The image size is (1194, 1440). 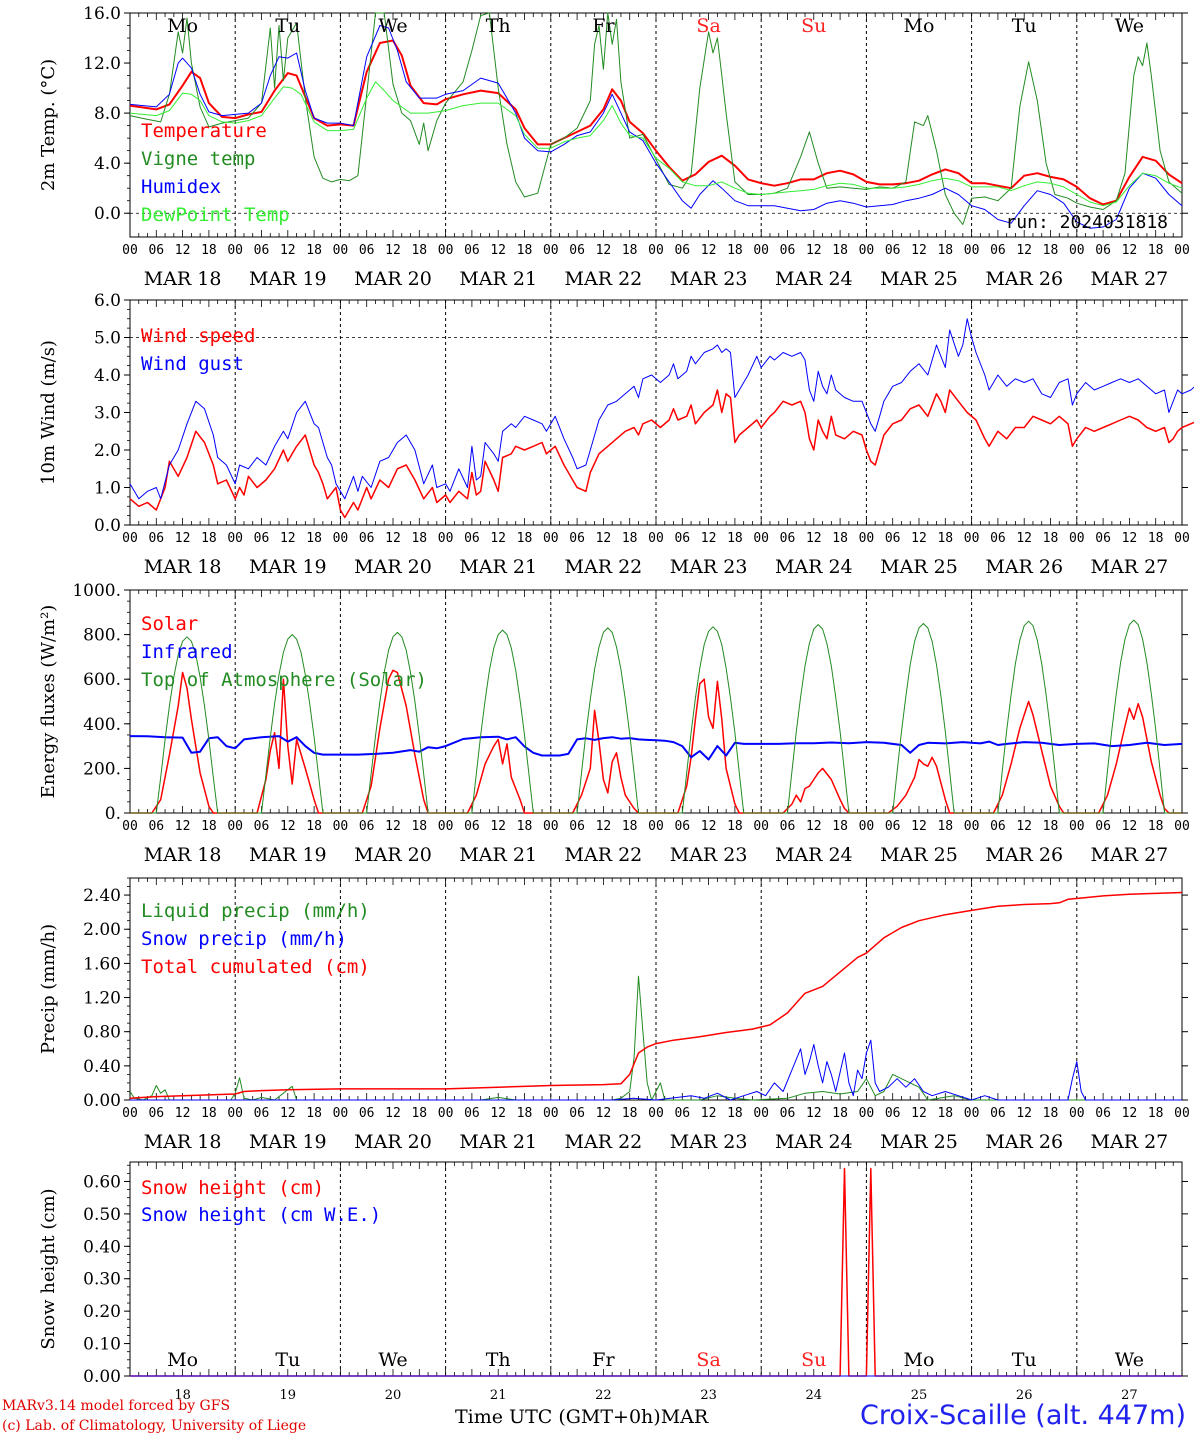 What do you see at coordinates (708, 1395) in the screenshot?
I see `day-number-label: 23` at bounding box center [708, 1395].